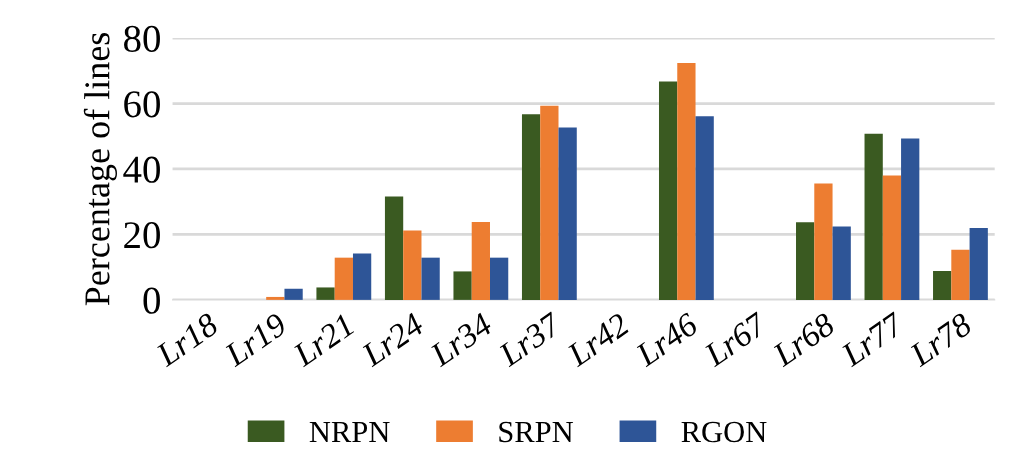 This screenshot has width=1015, height=476. I want to click on x-tick-label: Lr42, so click(598, 340).